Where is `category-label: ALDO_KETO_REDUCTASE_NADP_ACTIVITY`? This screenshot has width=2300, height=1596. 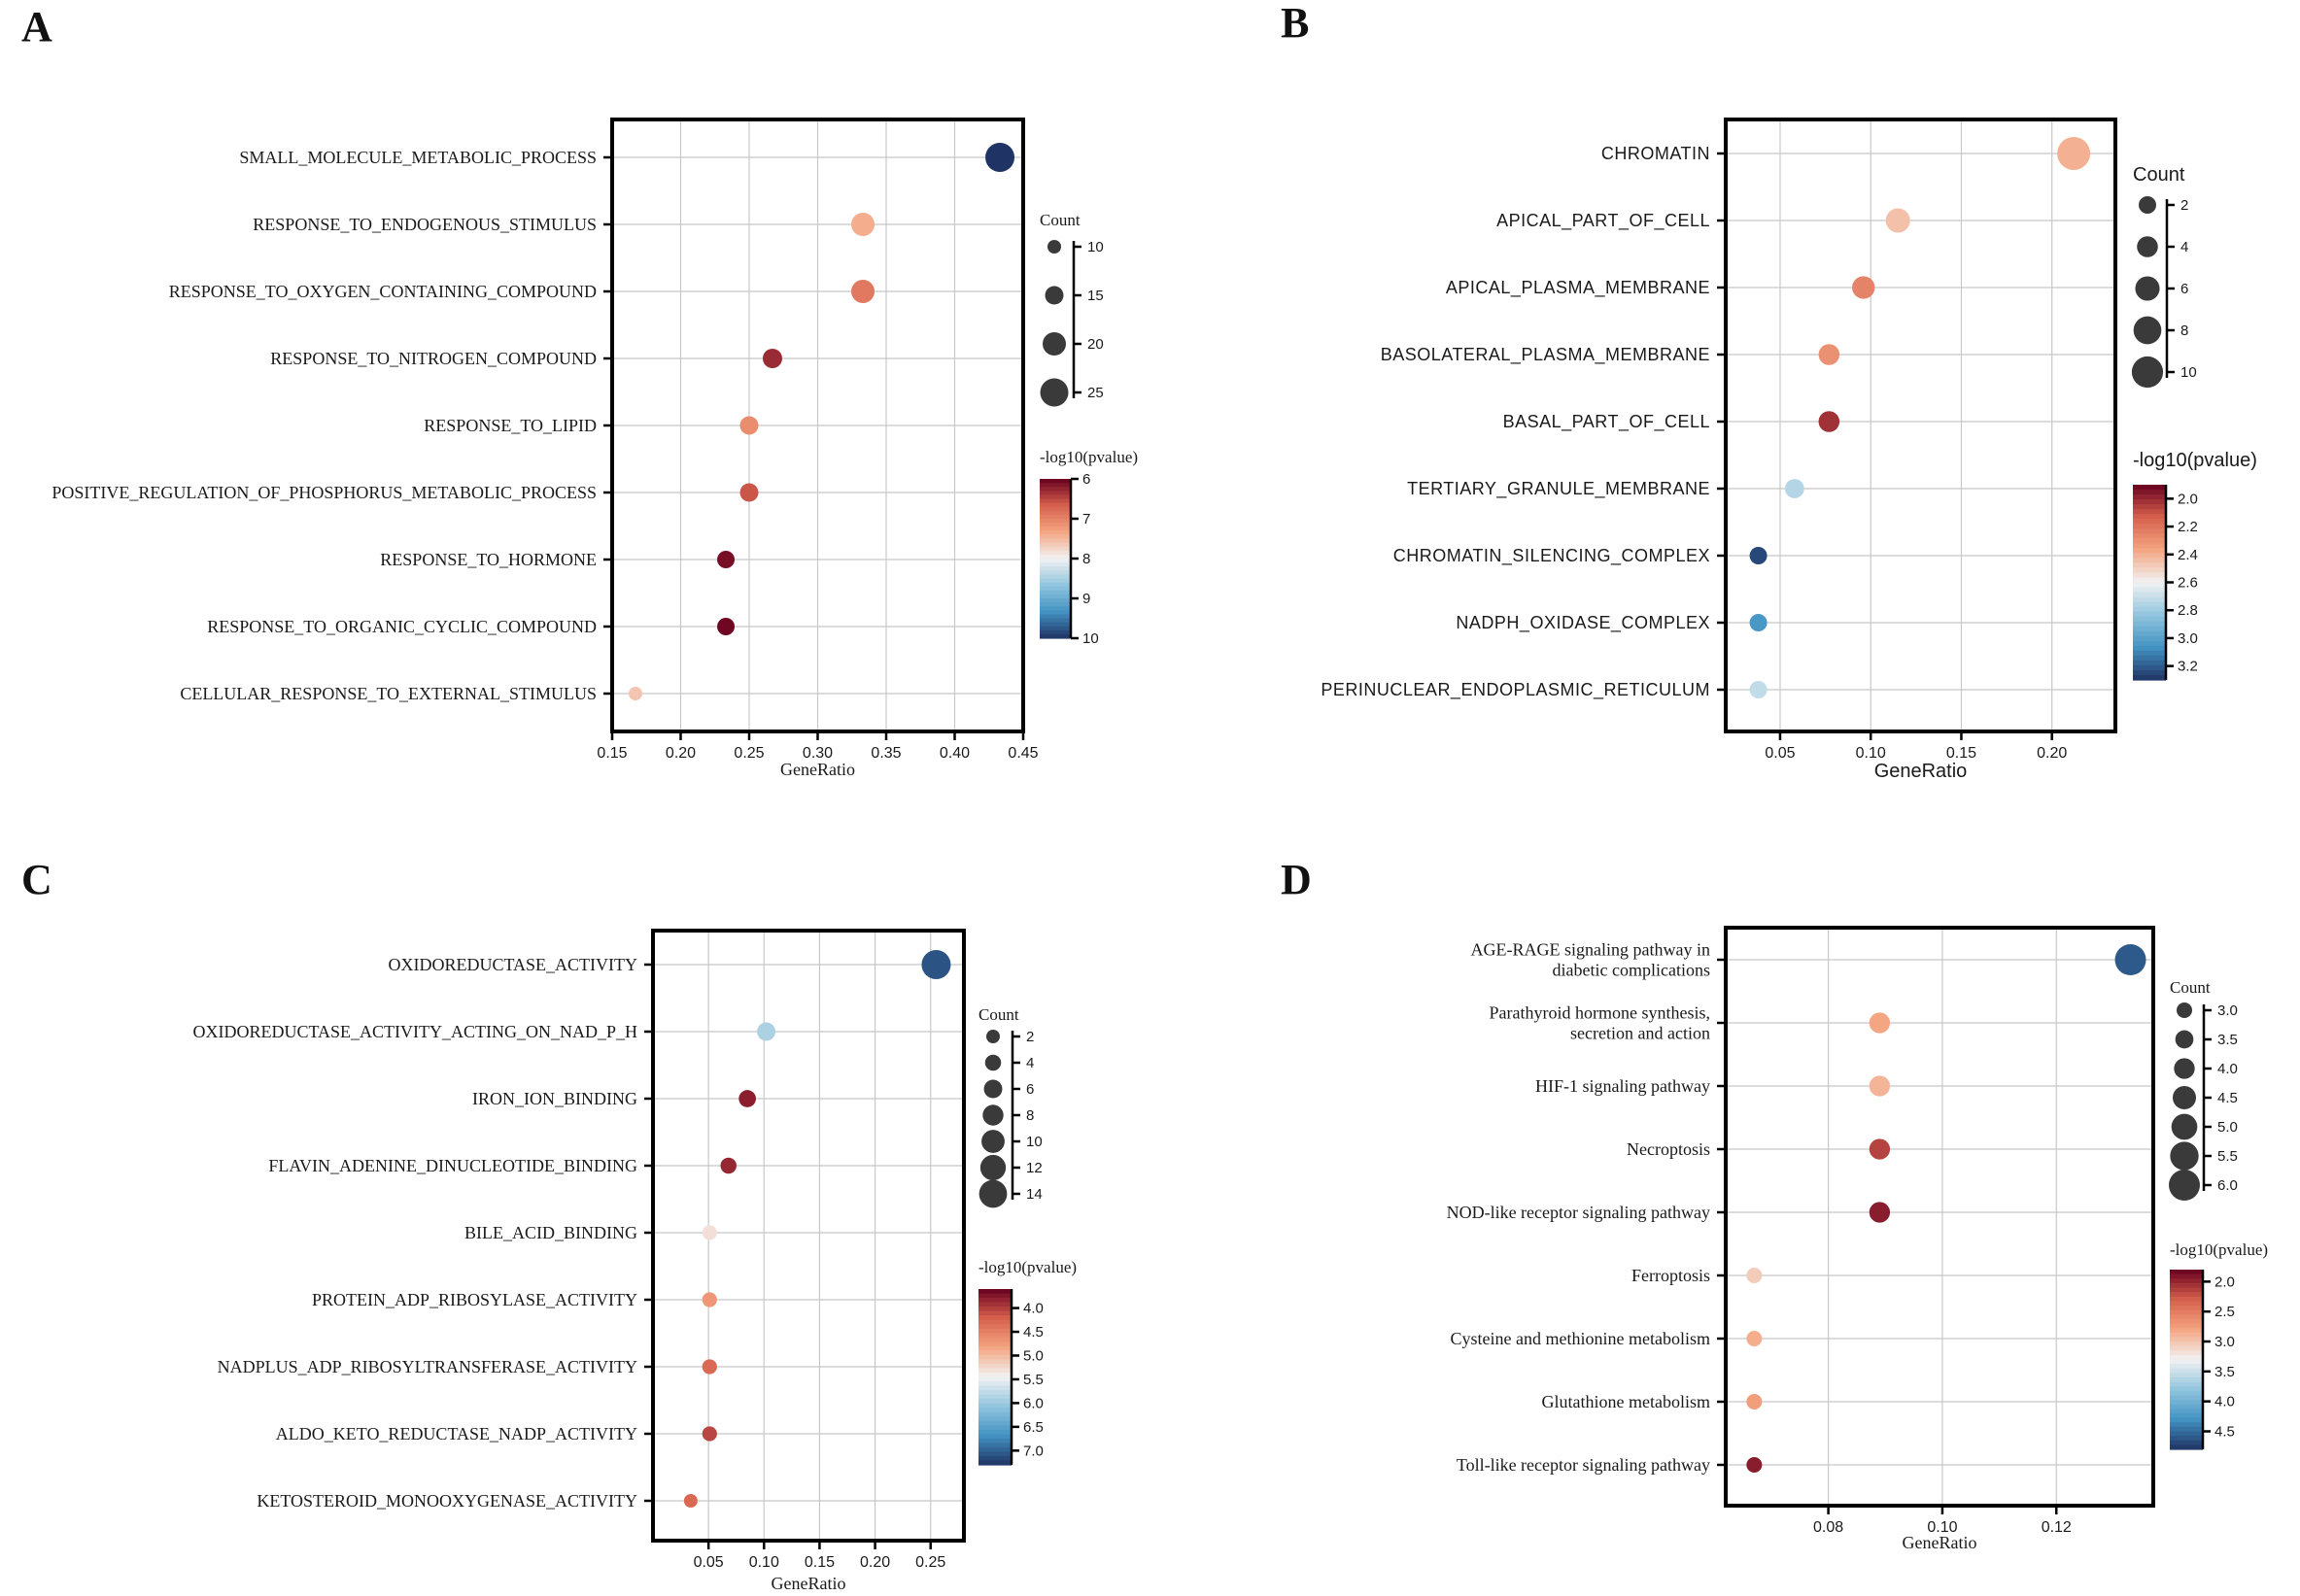
category-label: ALDO_KETO_REDUCTASE_NADP_ACTIVITY is located at coordinates (456, 1434).